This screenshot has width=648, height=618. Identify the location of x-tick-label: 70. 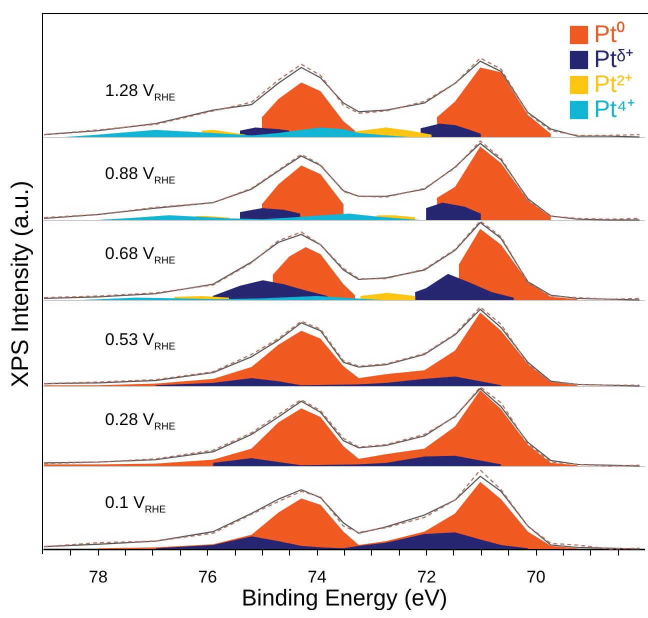
(536, 577).